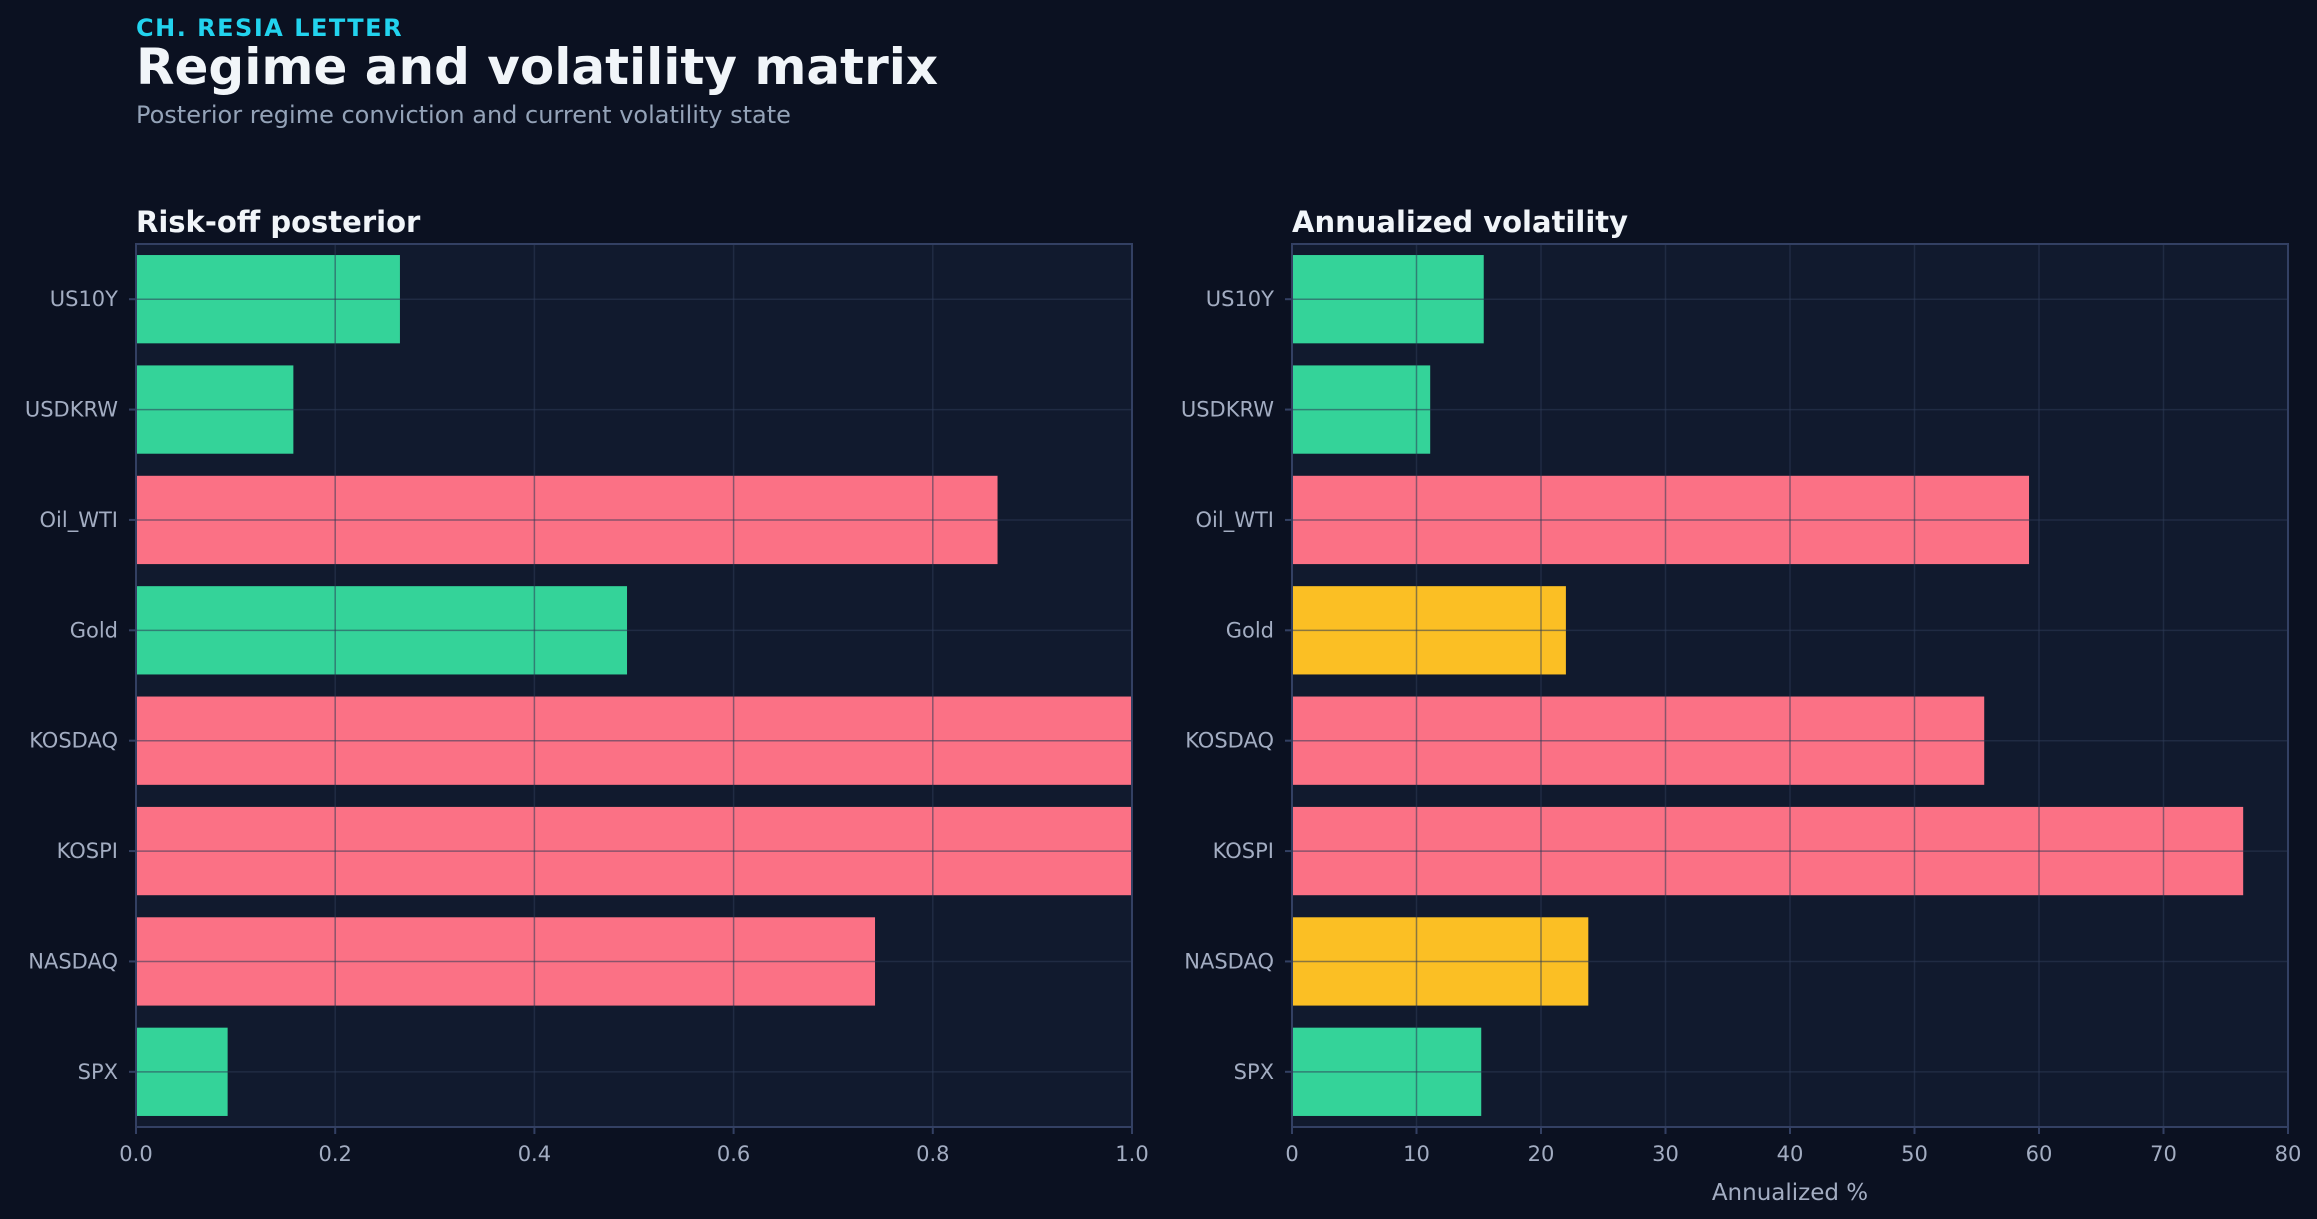 This screenshot has width=2317, height=1219. I want to click on panel-title: Risk-off posterior, so click(278, 222).